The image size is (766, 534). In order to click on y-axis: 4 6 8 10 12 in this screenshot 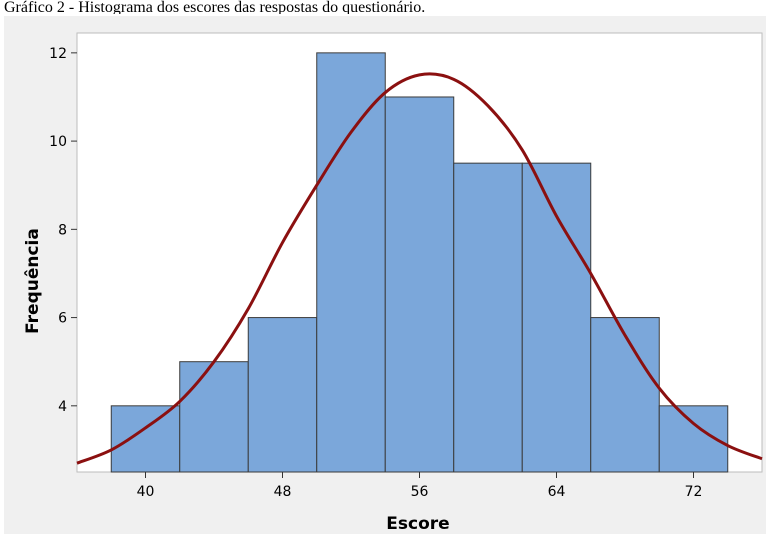, I will do `click(63, 230)`.